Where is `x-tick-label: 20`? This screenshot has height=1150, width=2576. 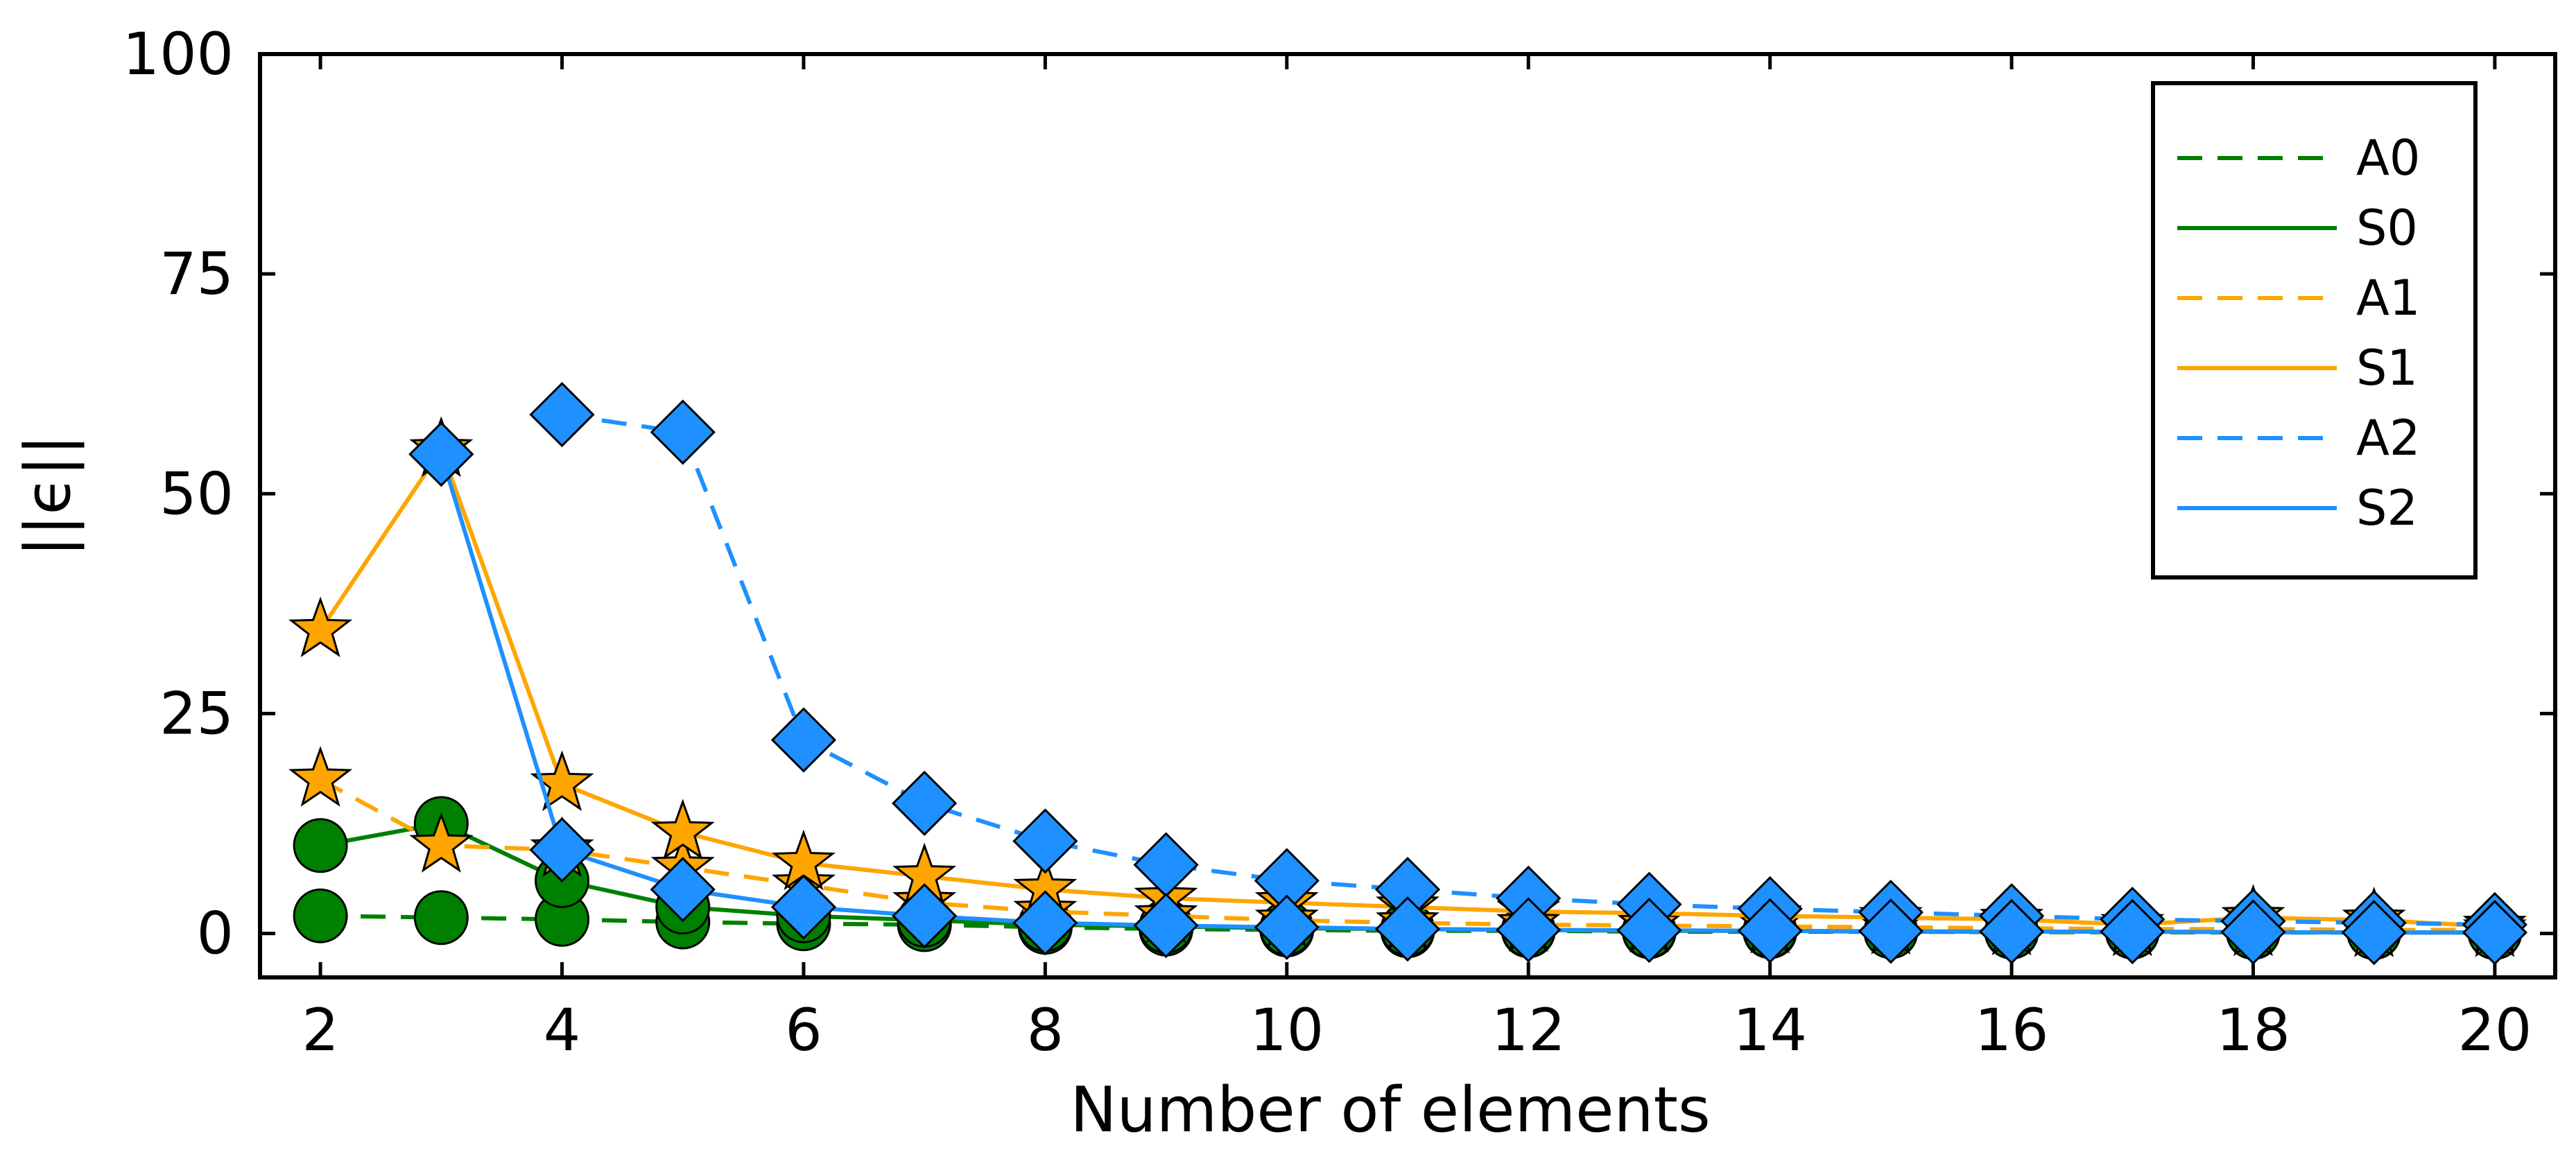 x-tick-label: 20 is located at coordinates (2494, 1030).